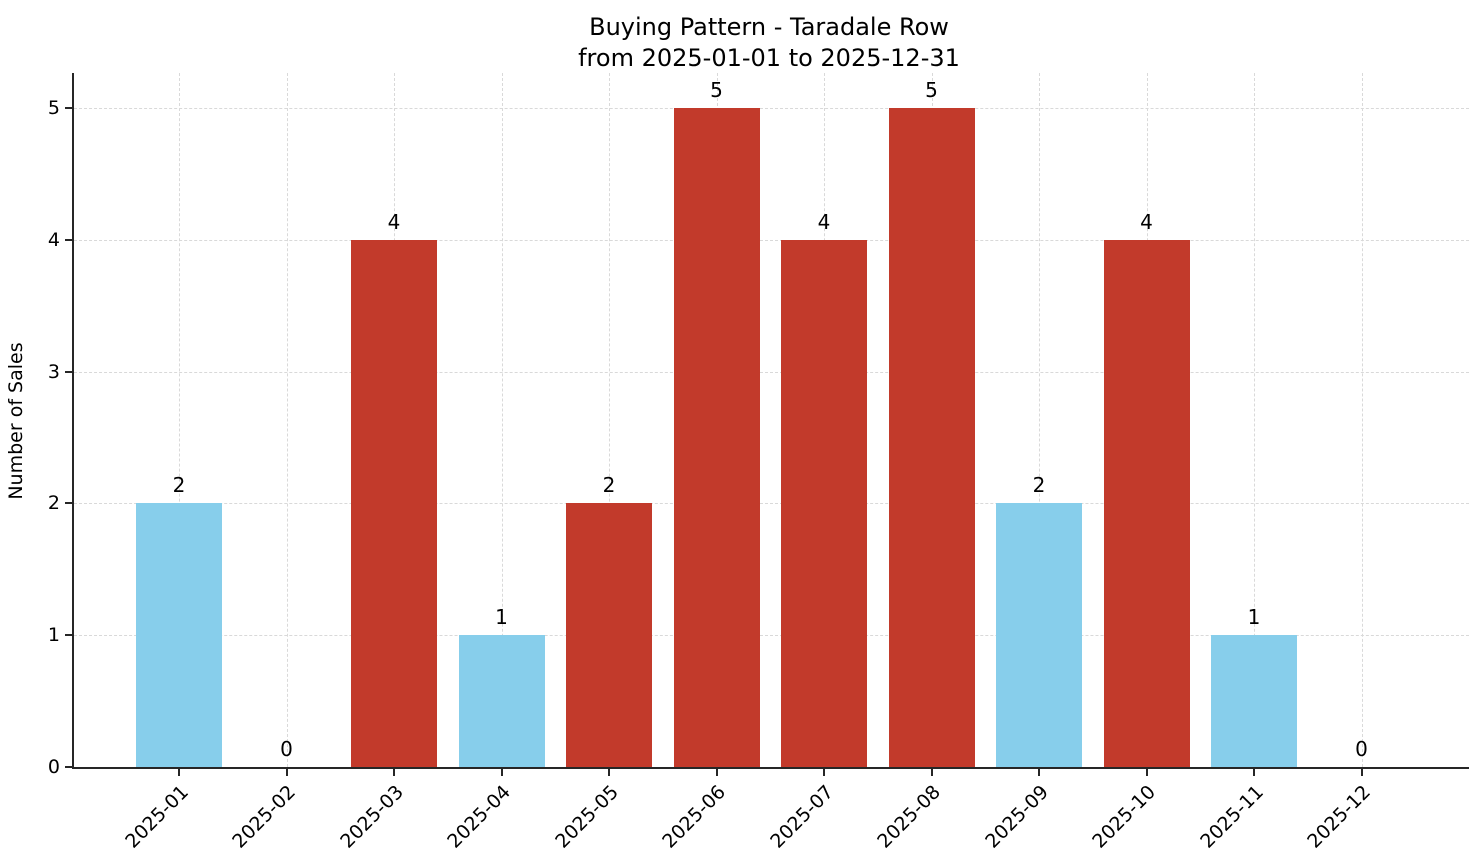 Image resolution: width=1481 pixels, height=863 pixels. Describe the element at coordinates (286, 749) in the screenshot. I see `bar-value-label-2025-02: 0` at that location.